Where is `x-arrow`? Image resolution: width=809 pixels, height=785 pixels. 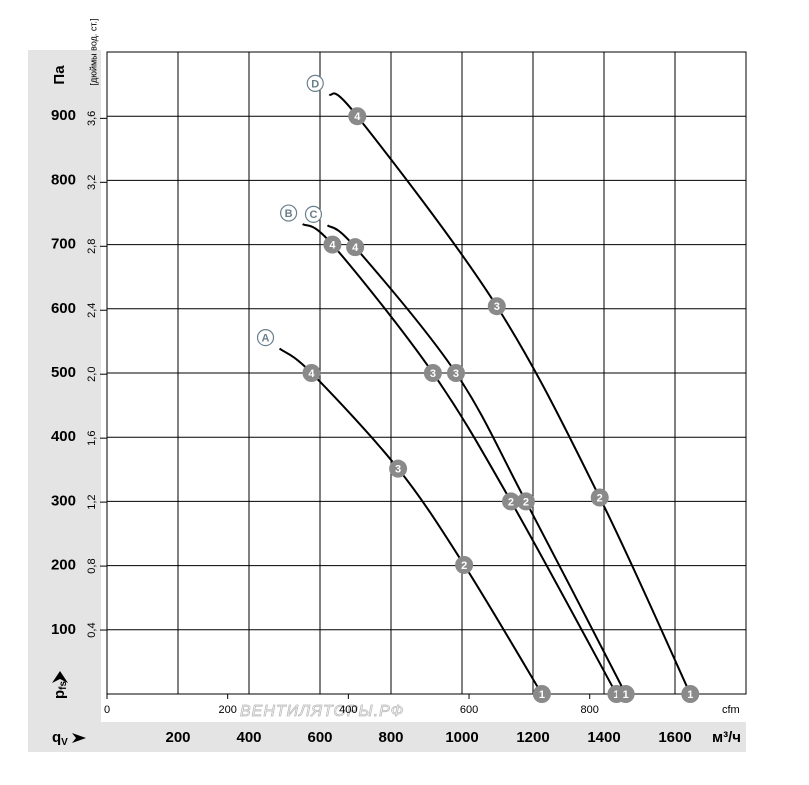 x-arrow is located at coordinates (79, 738).